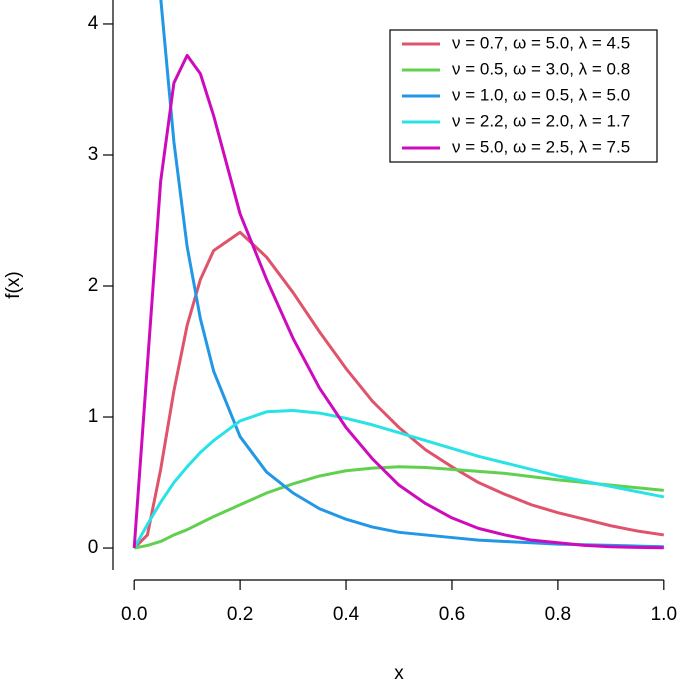 The image size is (685, 688). What do you see at coordinates (541, 94) in the screenshot?
I see `legend-label: ν = 1.0, ω = 0.5, λ = 5.0` at bounding box center [541, 94].